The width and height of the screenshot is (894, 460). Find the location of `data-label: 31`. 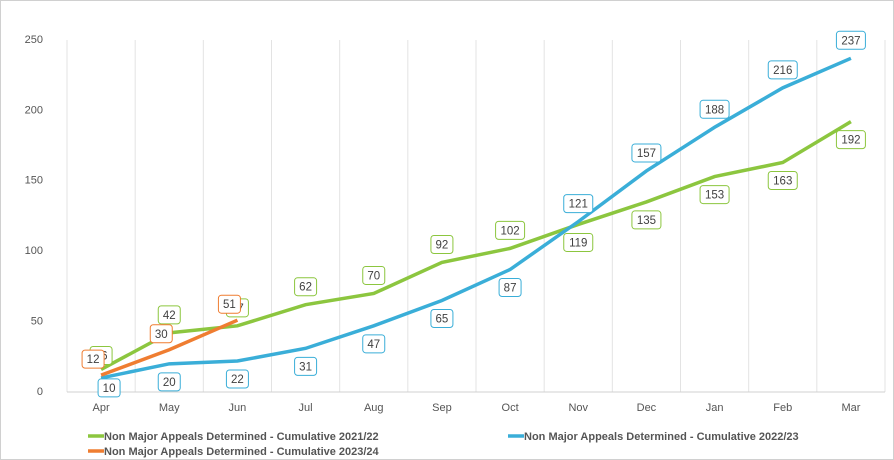

data-label: 31 is located at coordinates (305, 367).